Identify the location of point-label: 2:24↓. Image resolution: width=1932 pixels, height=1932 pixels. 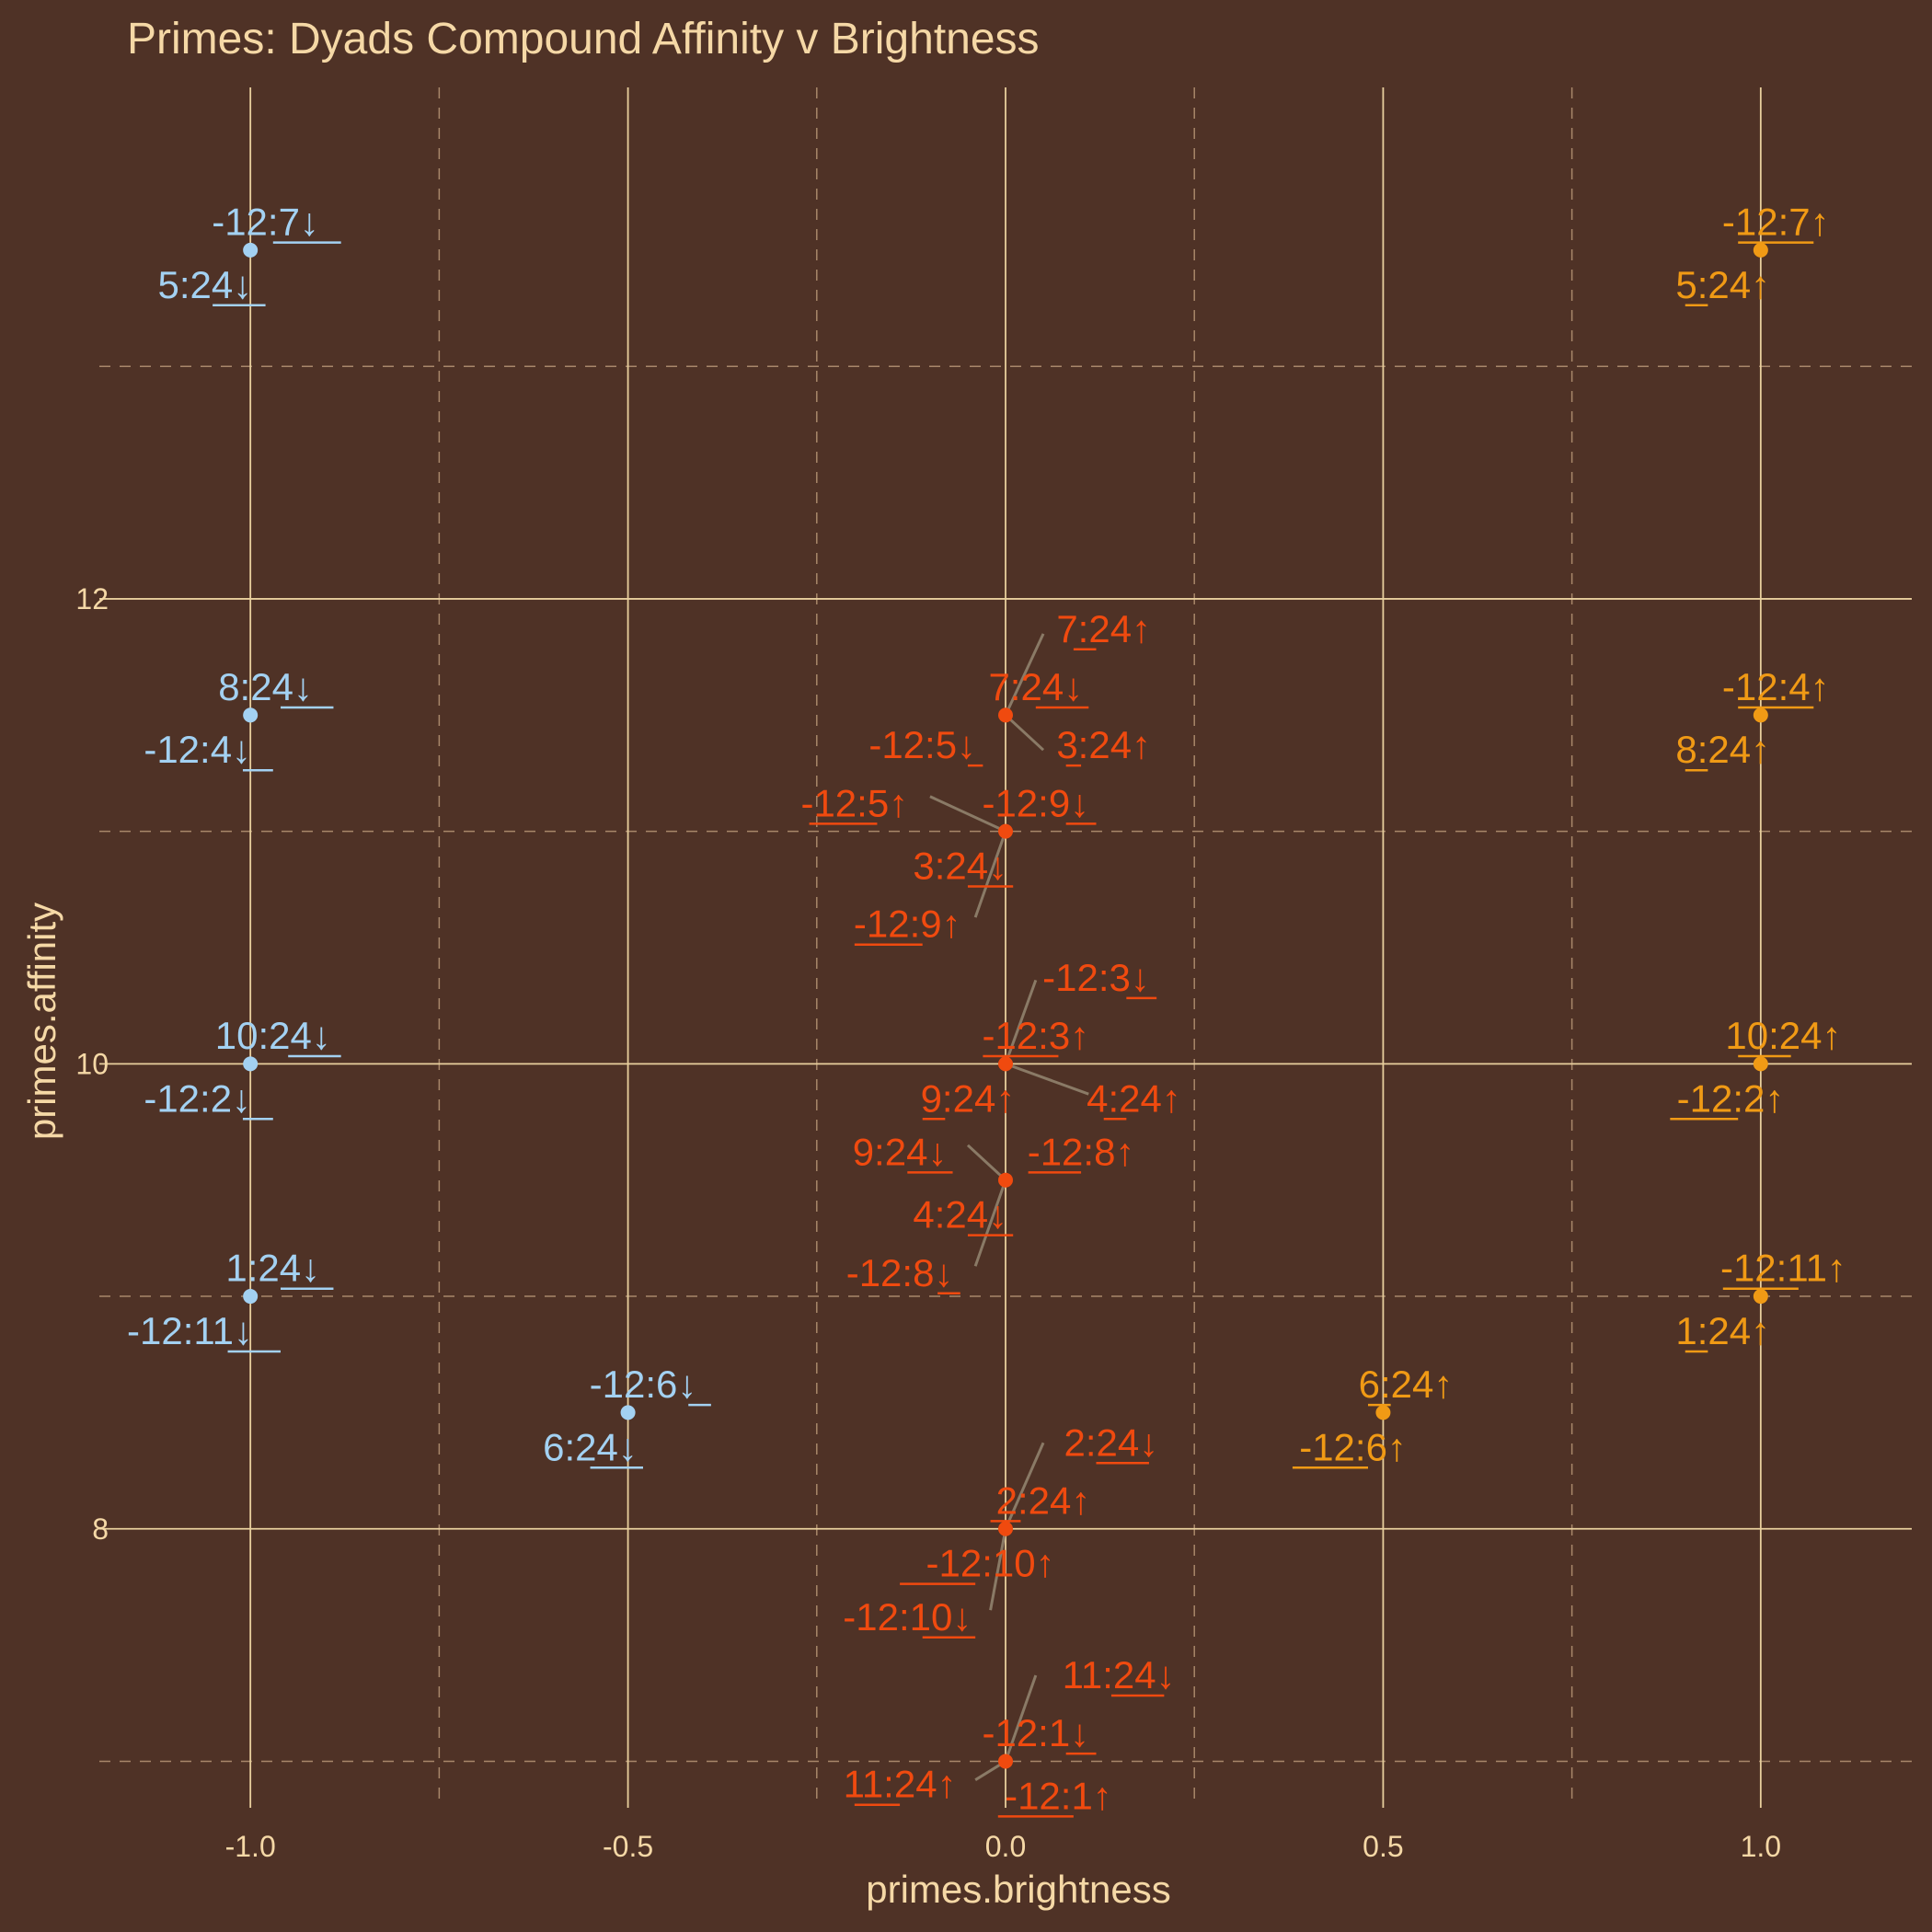
(1111, 1442).